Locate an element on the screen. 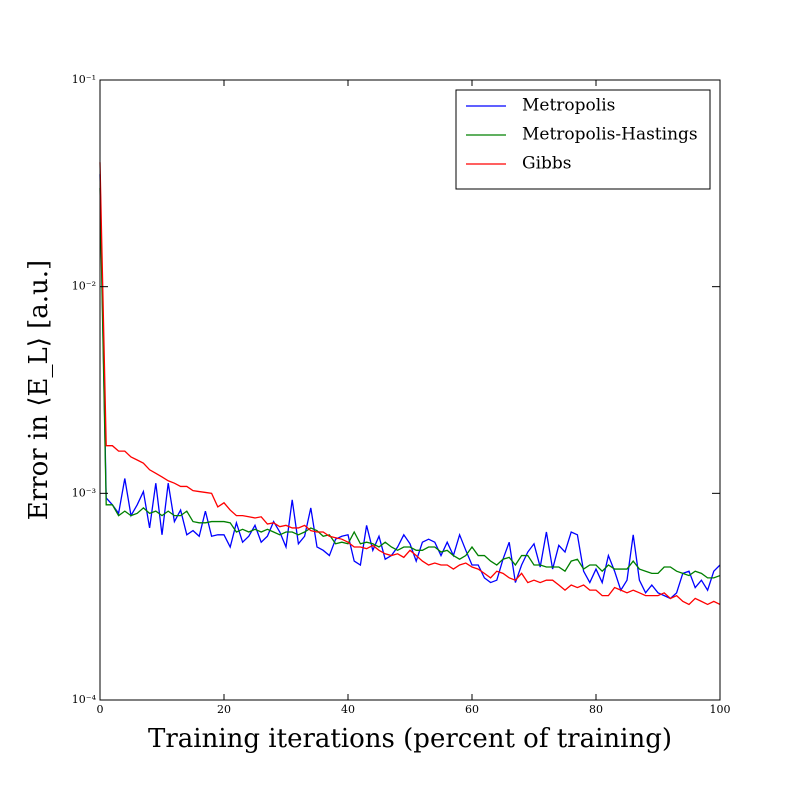 The image size is (800, 805). y-axis-label: Error in ⟨E_L⟩ [a.u.] is located at coordinates (39, 390).